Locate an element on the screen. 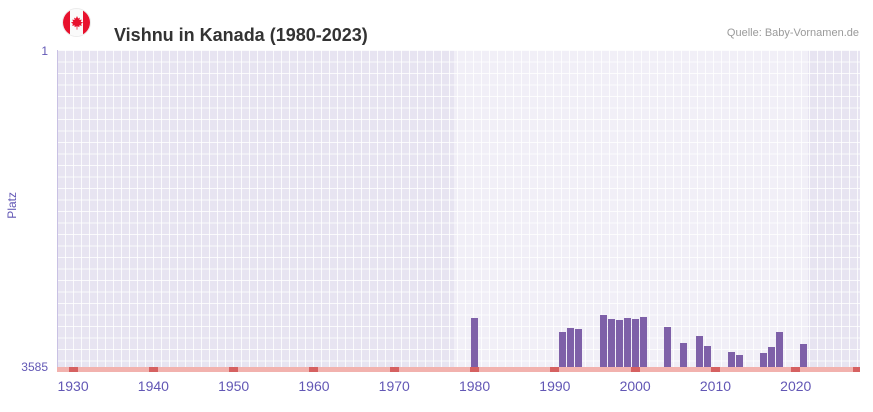 Image resolution: width=873 pixels, height=412 pixels. bar-2018 is located at coordinates (780, 352).